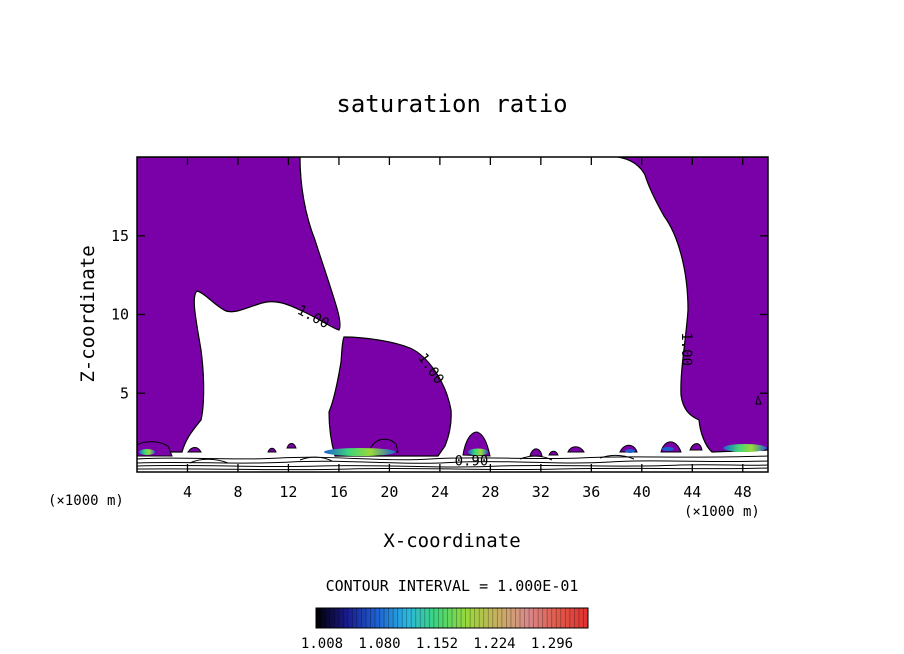 This screenshot has width=904, height=654. Describe the element at coordinates (124, 393) in the screenshot. I see `y-tick-label: 5` at that location.